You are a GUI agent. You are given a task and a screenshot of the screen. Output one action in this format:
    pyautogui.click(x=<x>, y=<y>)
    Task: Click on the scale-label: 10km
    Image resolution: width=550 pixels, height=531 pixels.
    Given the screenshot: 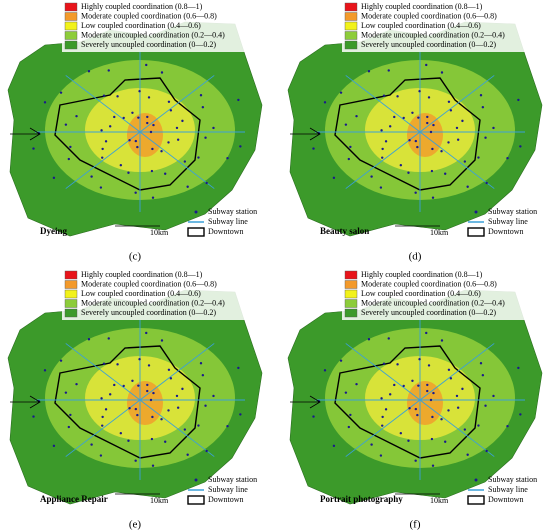 What is the action you would take?
    pyautogui.click(x=439, y=500)
    